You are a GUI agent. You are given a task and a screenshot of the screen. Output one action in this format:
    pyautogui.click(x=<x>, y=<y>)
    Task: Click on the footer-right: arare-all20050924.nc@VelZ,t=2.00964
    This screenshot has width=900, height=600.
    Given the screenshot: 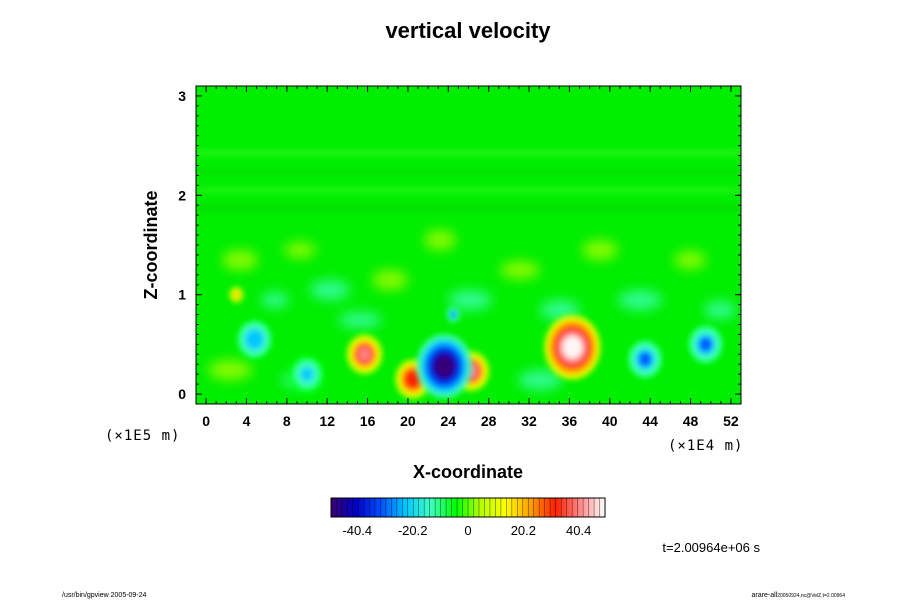 What is the action you would take?
    pyautogui.click(x=799, y=595)
    